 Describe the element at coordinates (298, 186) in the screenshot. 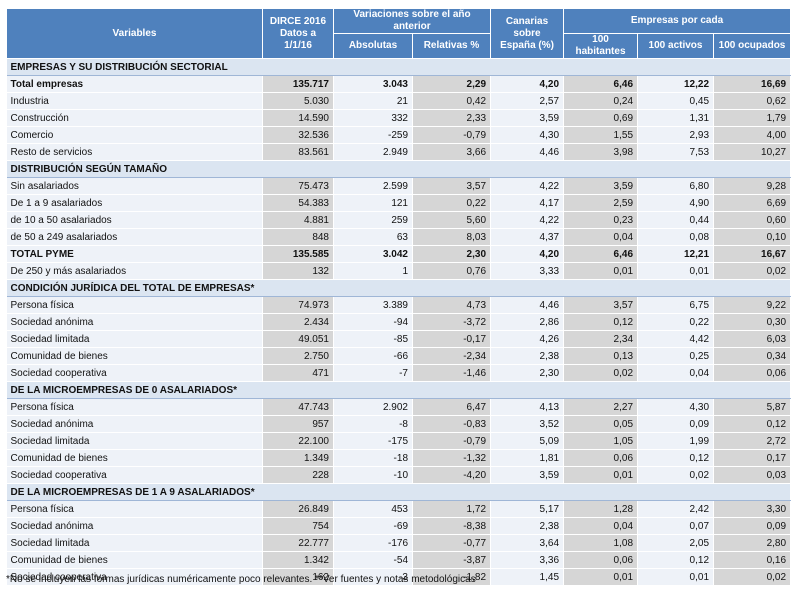

I see `cell-value: 75.473` at that location.